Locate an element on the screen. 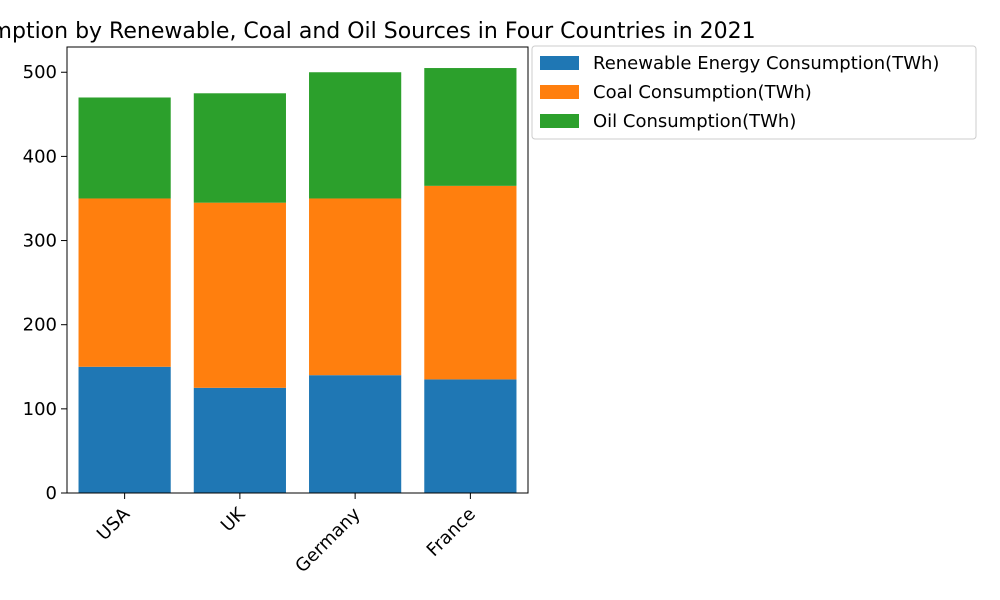 The image size is (1000, 600). y-tick-label: 300 is located at coordinates (40, 241).